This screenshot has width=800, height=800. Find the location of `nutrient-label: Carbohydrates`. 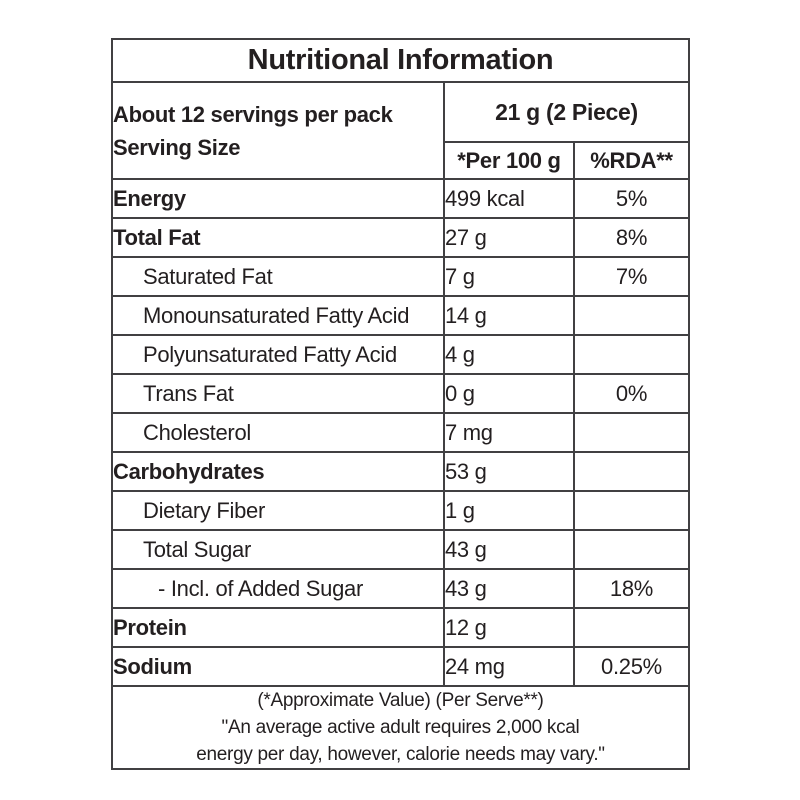

nutrient-label: Carbohydrates is located at coordinates (278, 471).